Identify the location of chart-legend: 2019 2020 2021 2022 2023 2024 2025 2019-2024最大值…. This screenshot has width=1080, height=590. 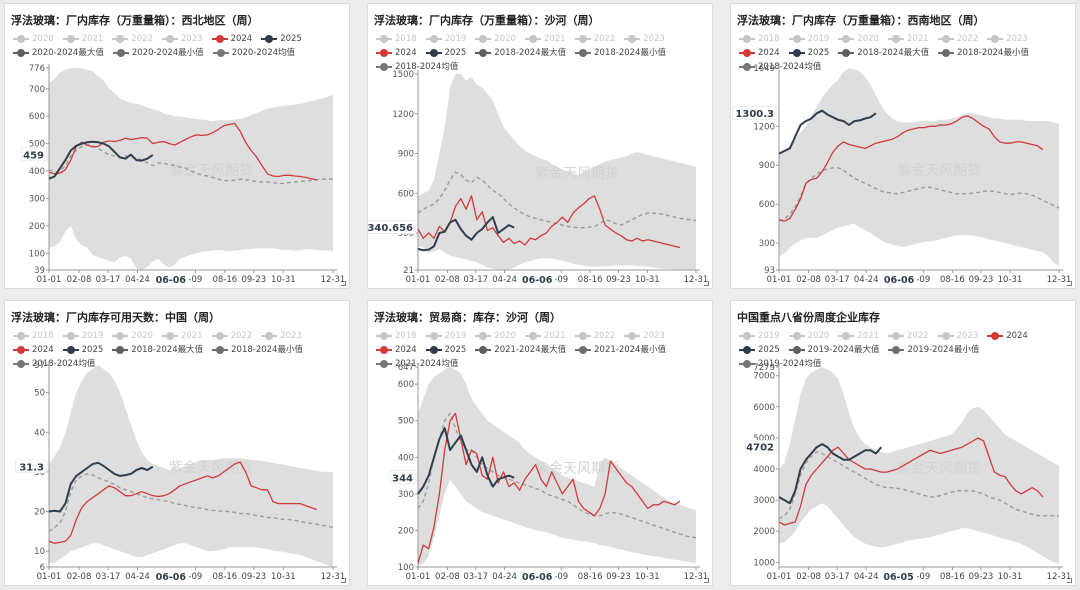
(904, 350).